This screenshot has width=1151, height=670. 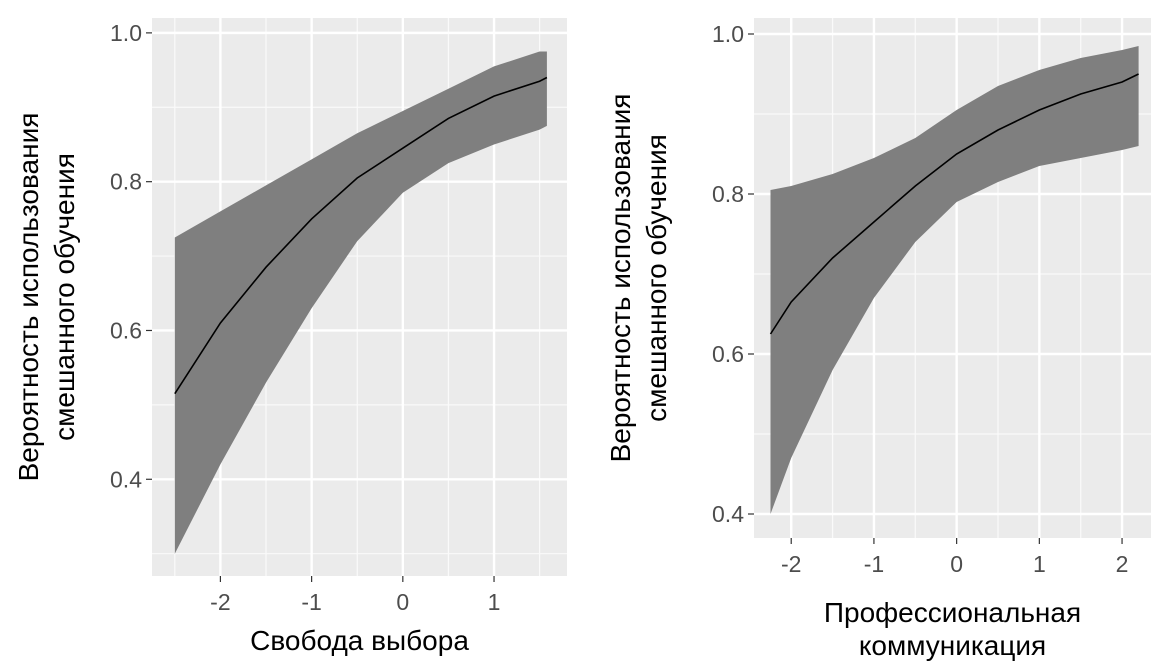 What do you see at coordinates (952, 612) in the screenshot?
I see `x-axis-title-line: Профессиональная` at bounding box center [952, 612].